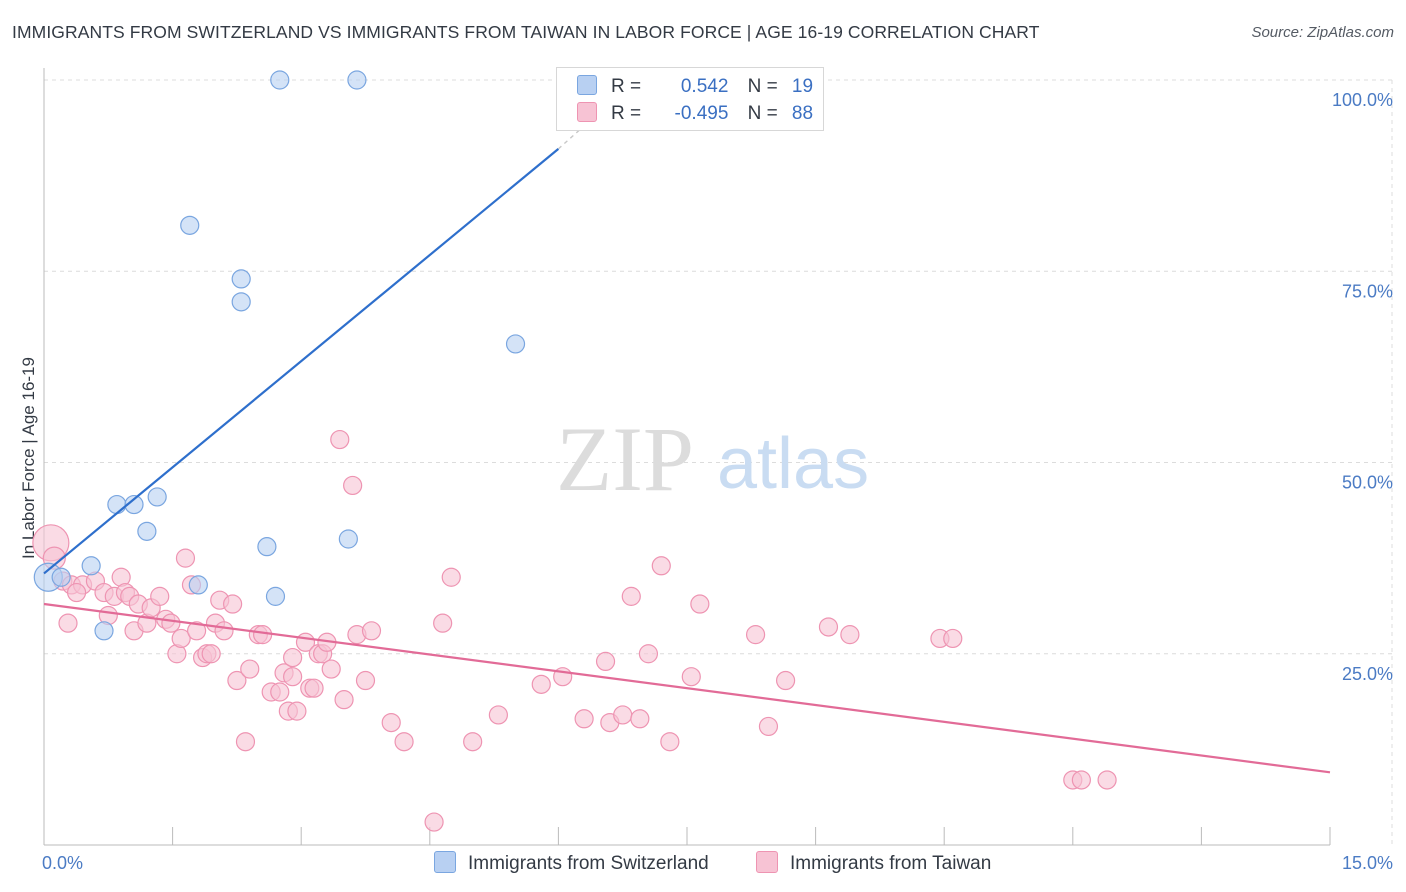  I want to click on stats-row-taiwan: R = -0.495 N = 88, so click(695, 116).